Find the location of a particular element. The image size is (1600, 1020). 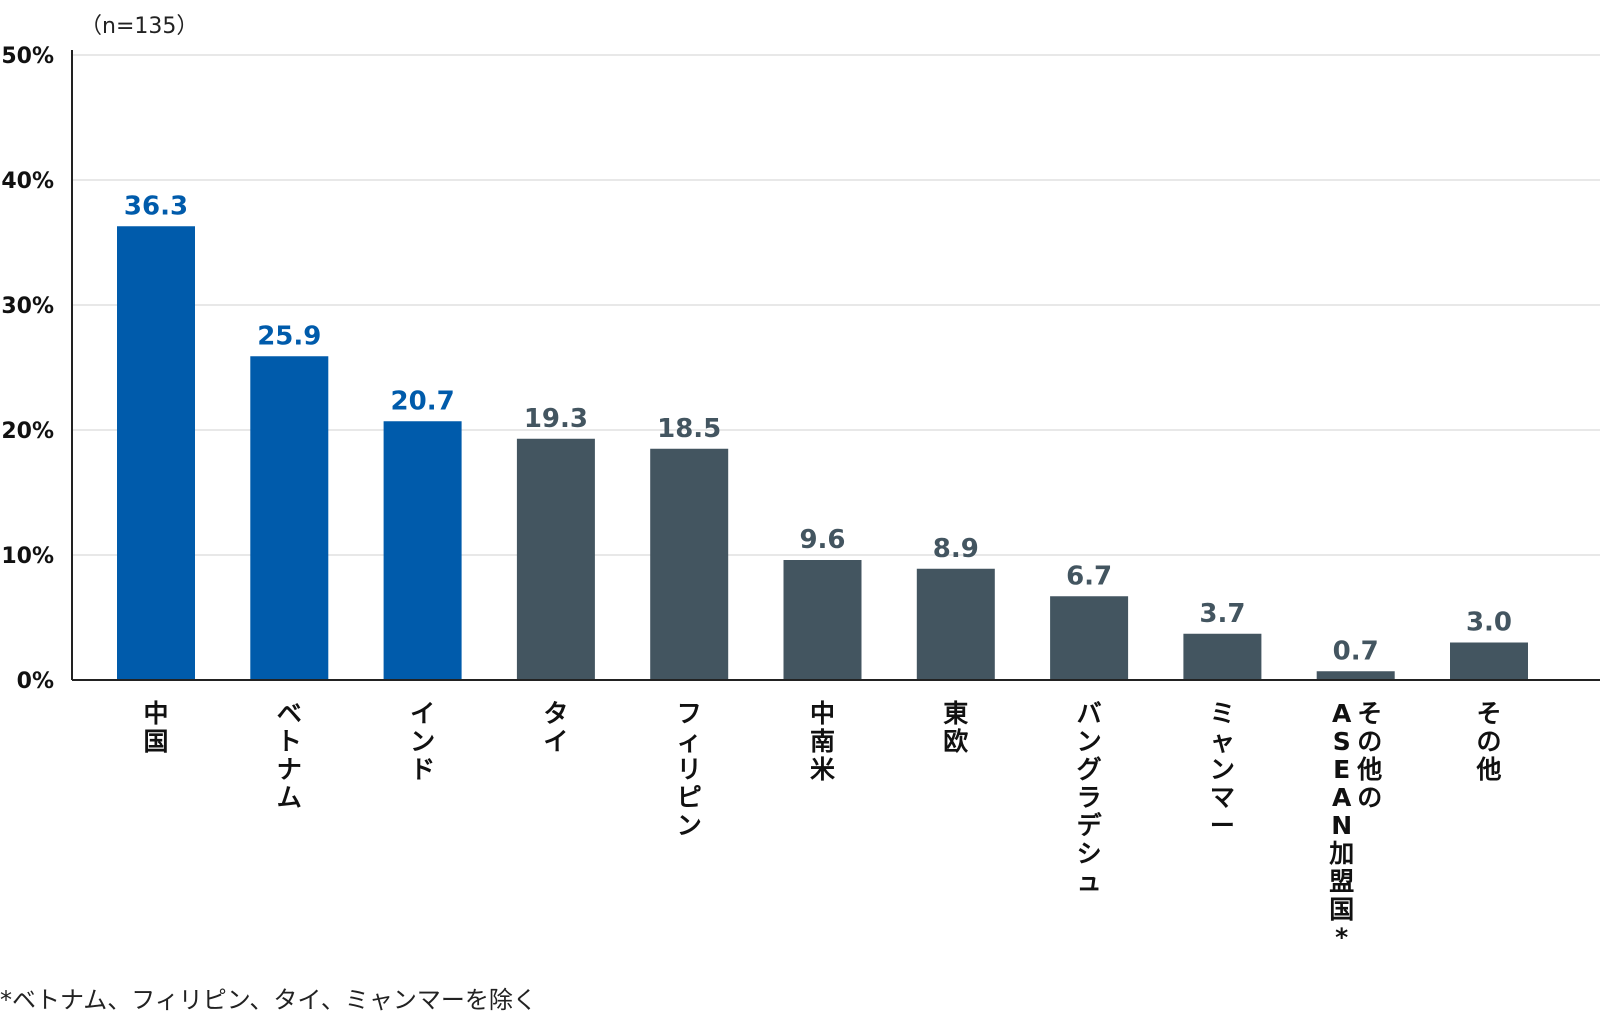

category-label-column: タイ is located at coordinates (555, 727).